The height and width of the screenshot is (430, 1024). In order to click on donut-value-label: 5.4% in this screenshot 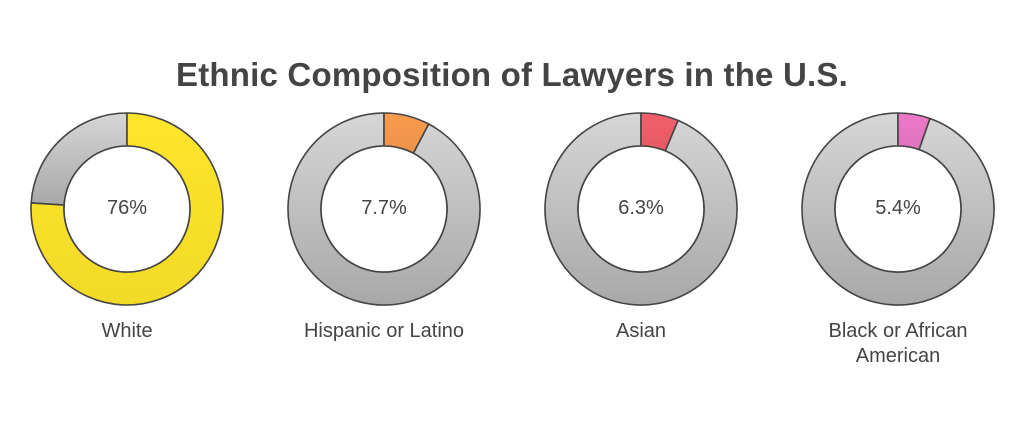, I will do `click(898, 208)`.